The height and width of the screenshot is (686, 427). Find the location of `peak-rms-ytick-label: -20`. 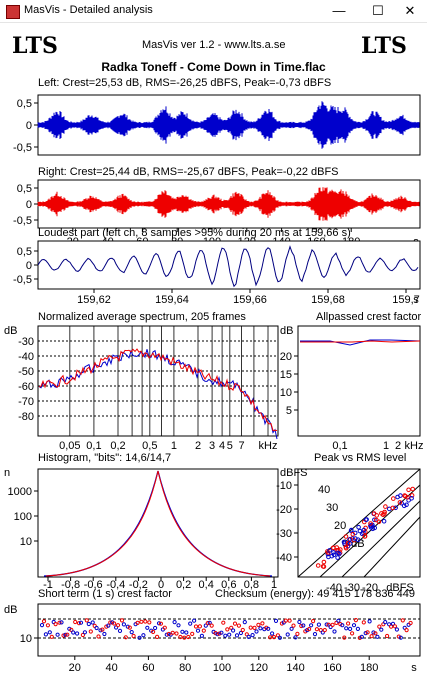

peak-rms-ytick-label: -20 is located at coordinates (284, 510).